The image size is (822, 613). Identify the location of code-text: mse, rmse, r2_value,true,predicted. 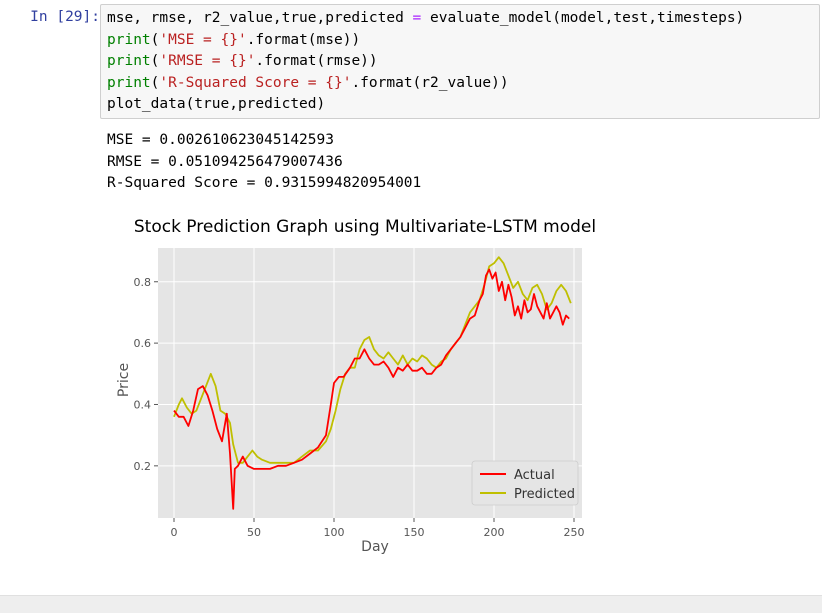
(260, 18).